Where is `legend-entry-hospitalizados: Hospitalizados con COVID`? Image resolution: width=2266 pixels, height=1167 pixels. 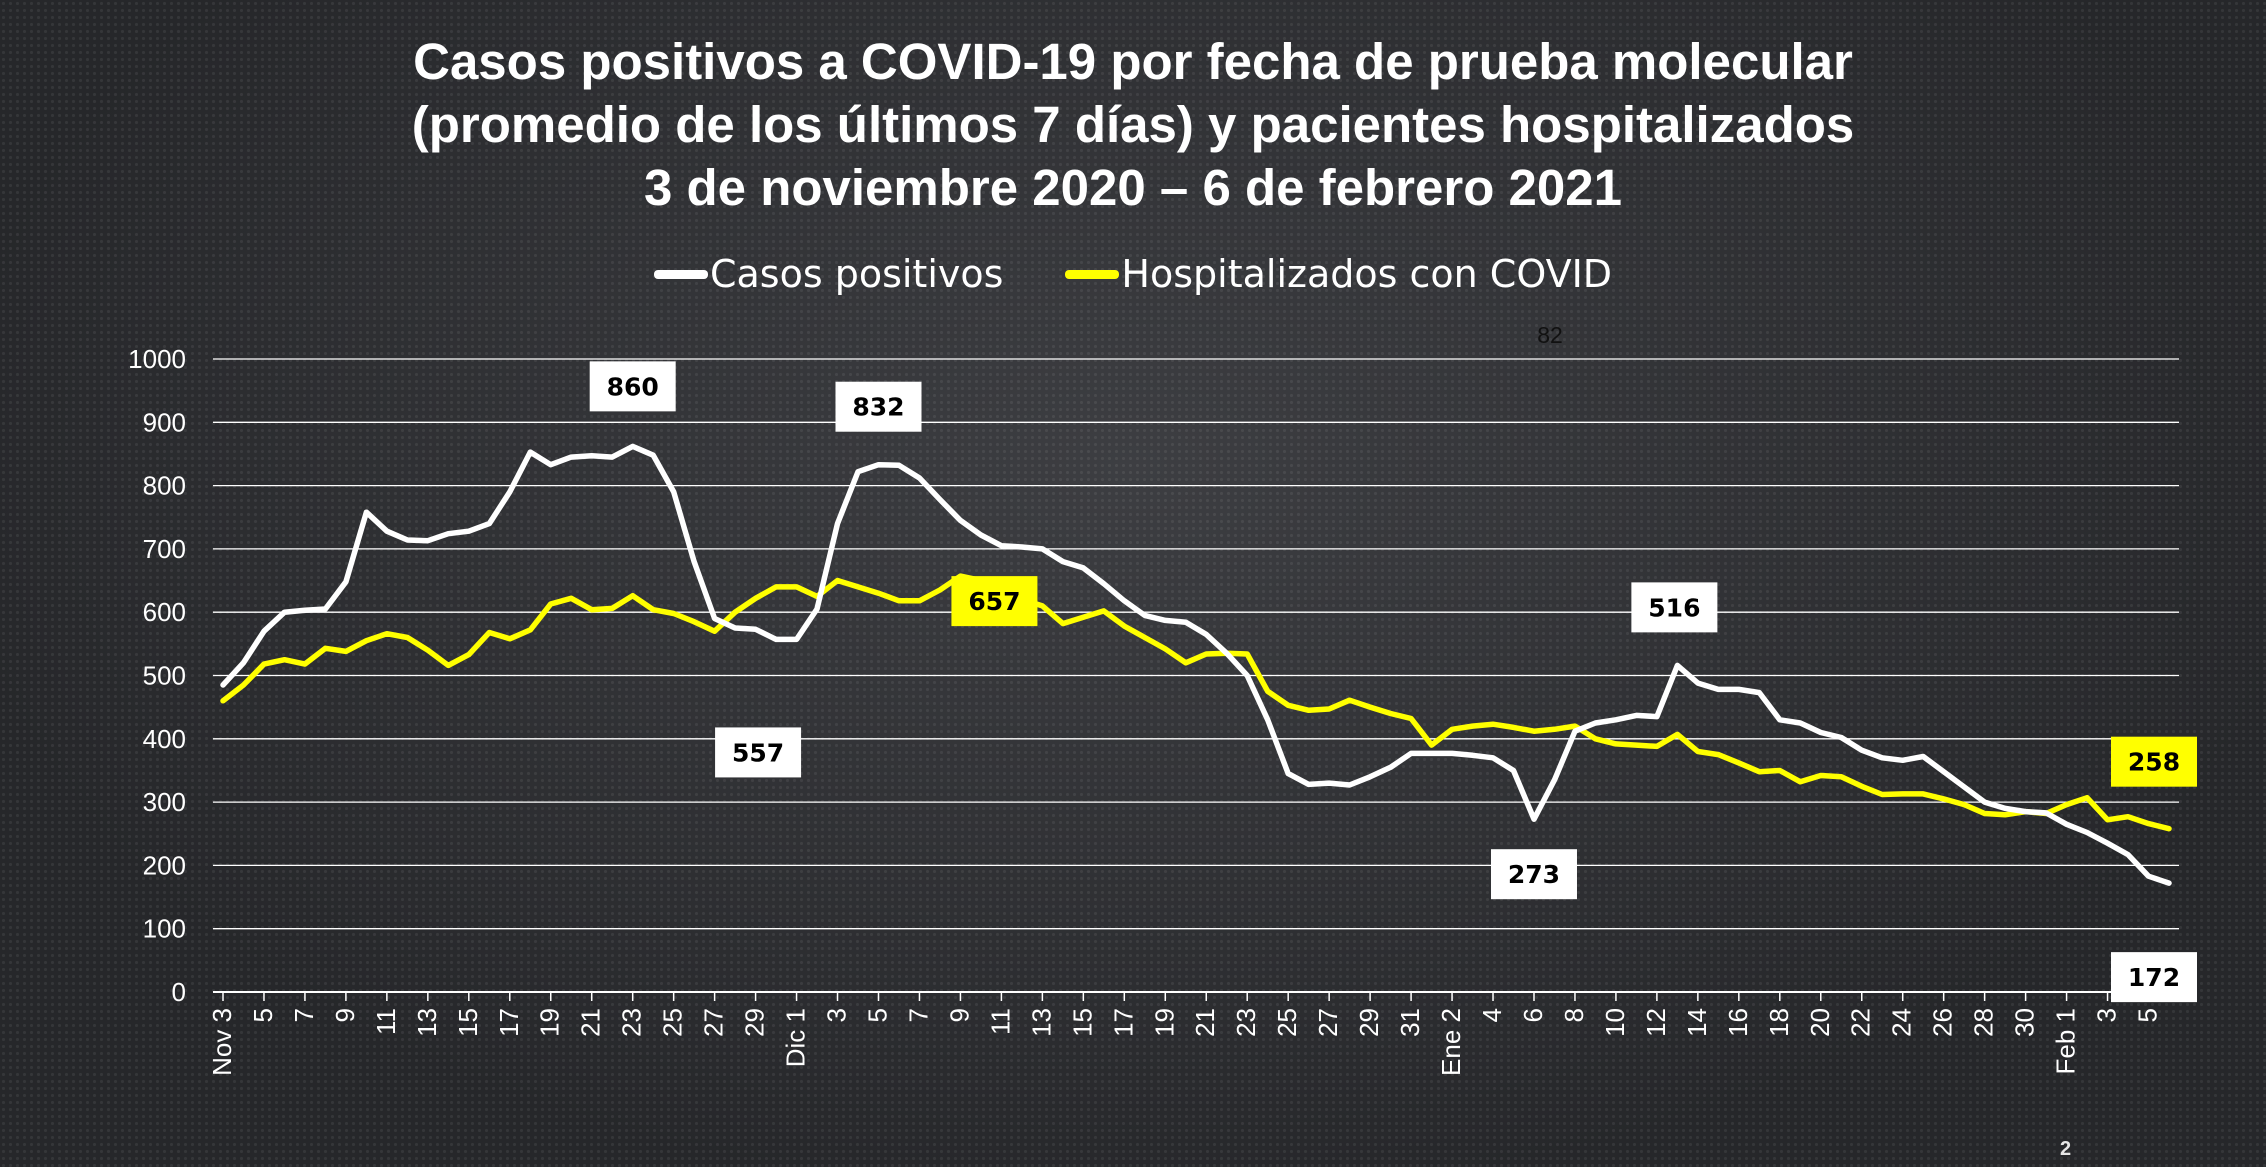 legend-entry-hospitalizados: Hospitalizados con COVID is located at coordinates (1338, 274).